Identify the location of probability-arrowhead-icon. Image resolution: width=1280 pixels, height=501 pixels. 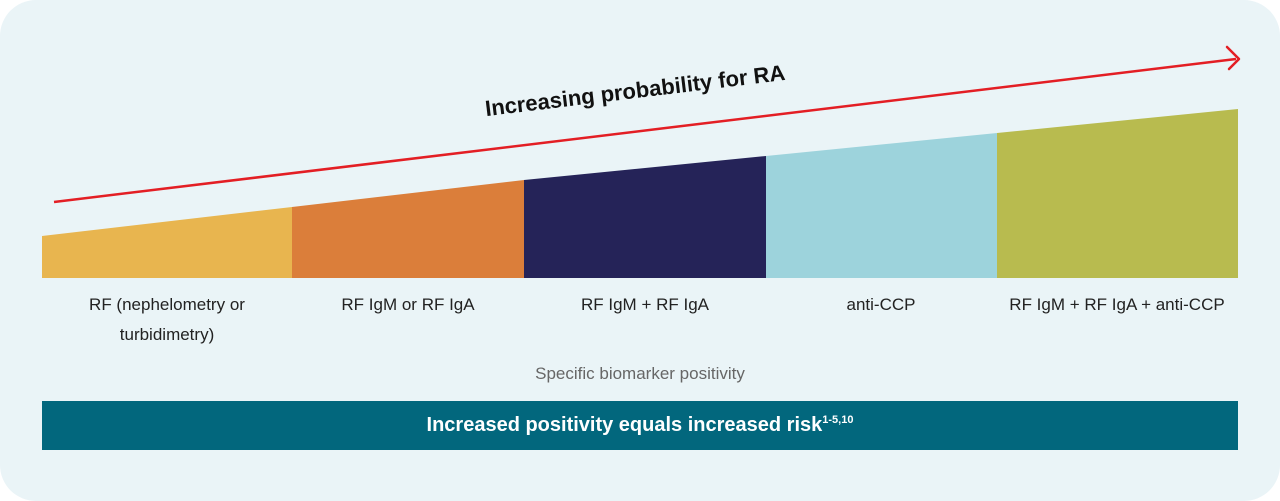
(1233, 58).